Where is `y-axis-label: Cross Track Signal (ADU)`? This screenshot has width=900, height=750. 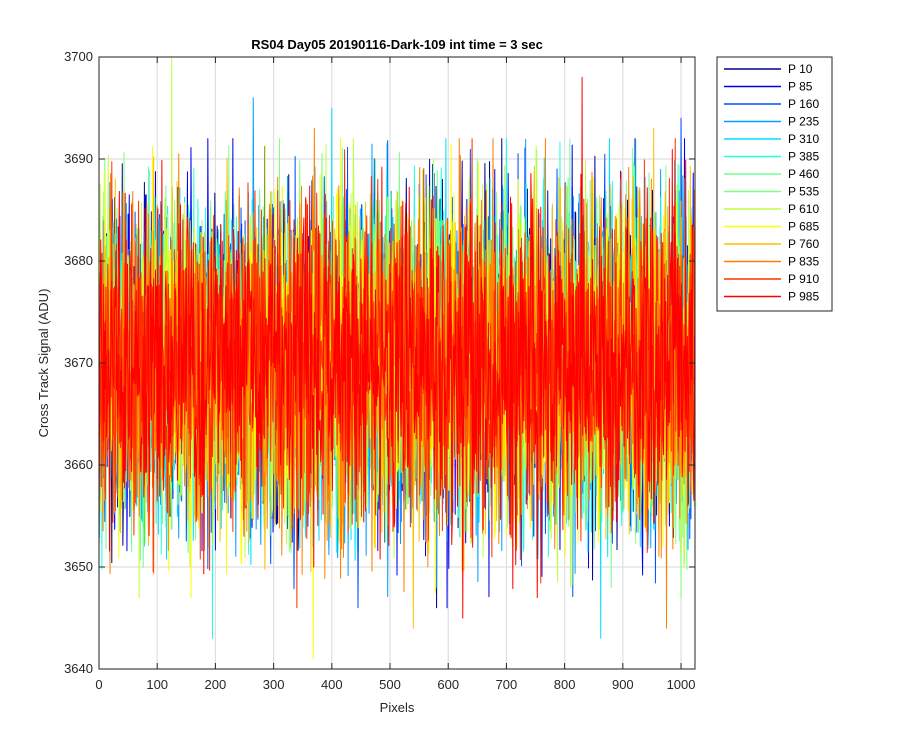
y-axis-label: Cross Track Signal (ADU) is located at coordinates (43, 363).